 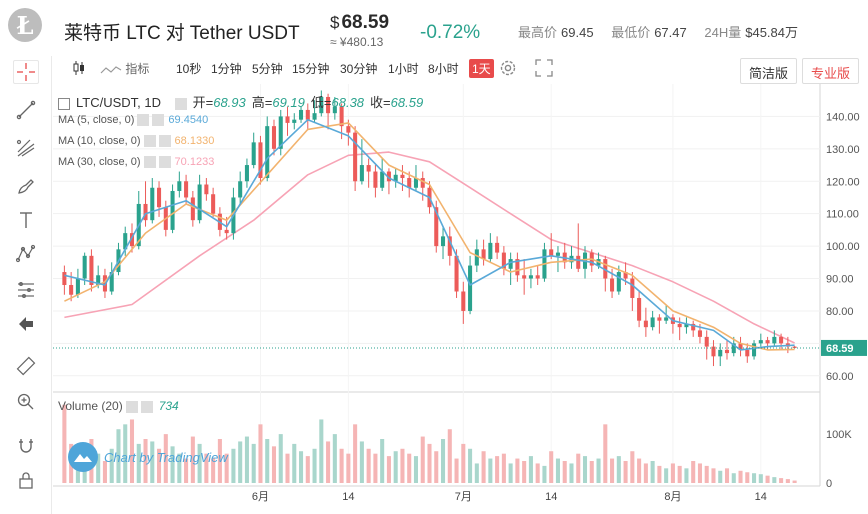 What do you see at coordinates (359, 30) in the screenshot?
I see `price-box: $68.59 ≈ ¥480.13` at bounding box center [359, 30].